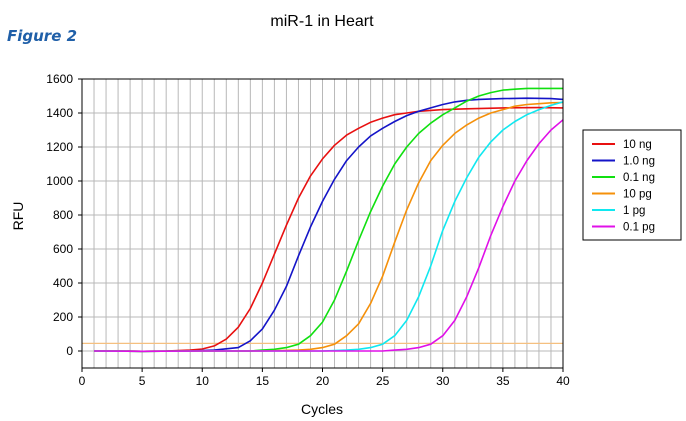 The image size is (686, 421). I want to click on x-tick-label: 25, so click(383, 381).